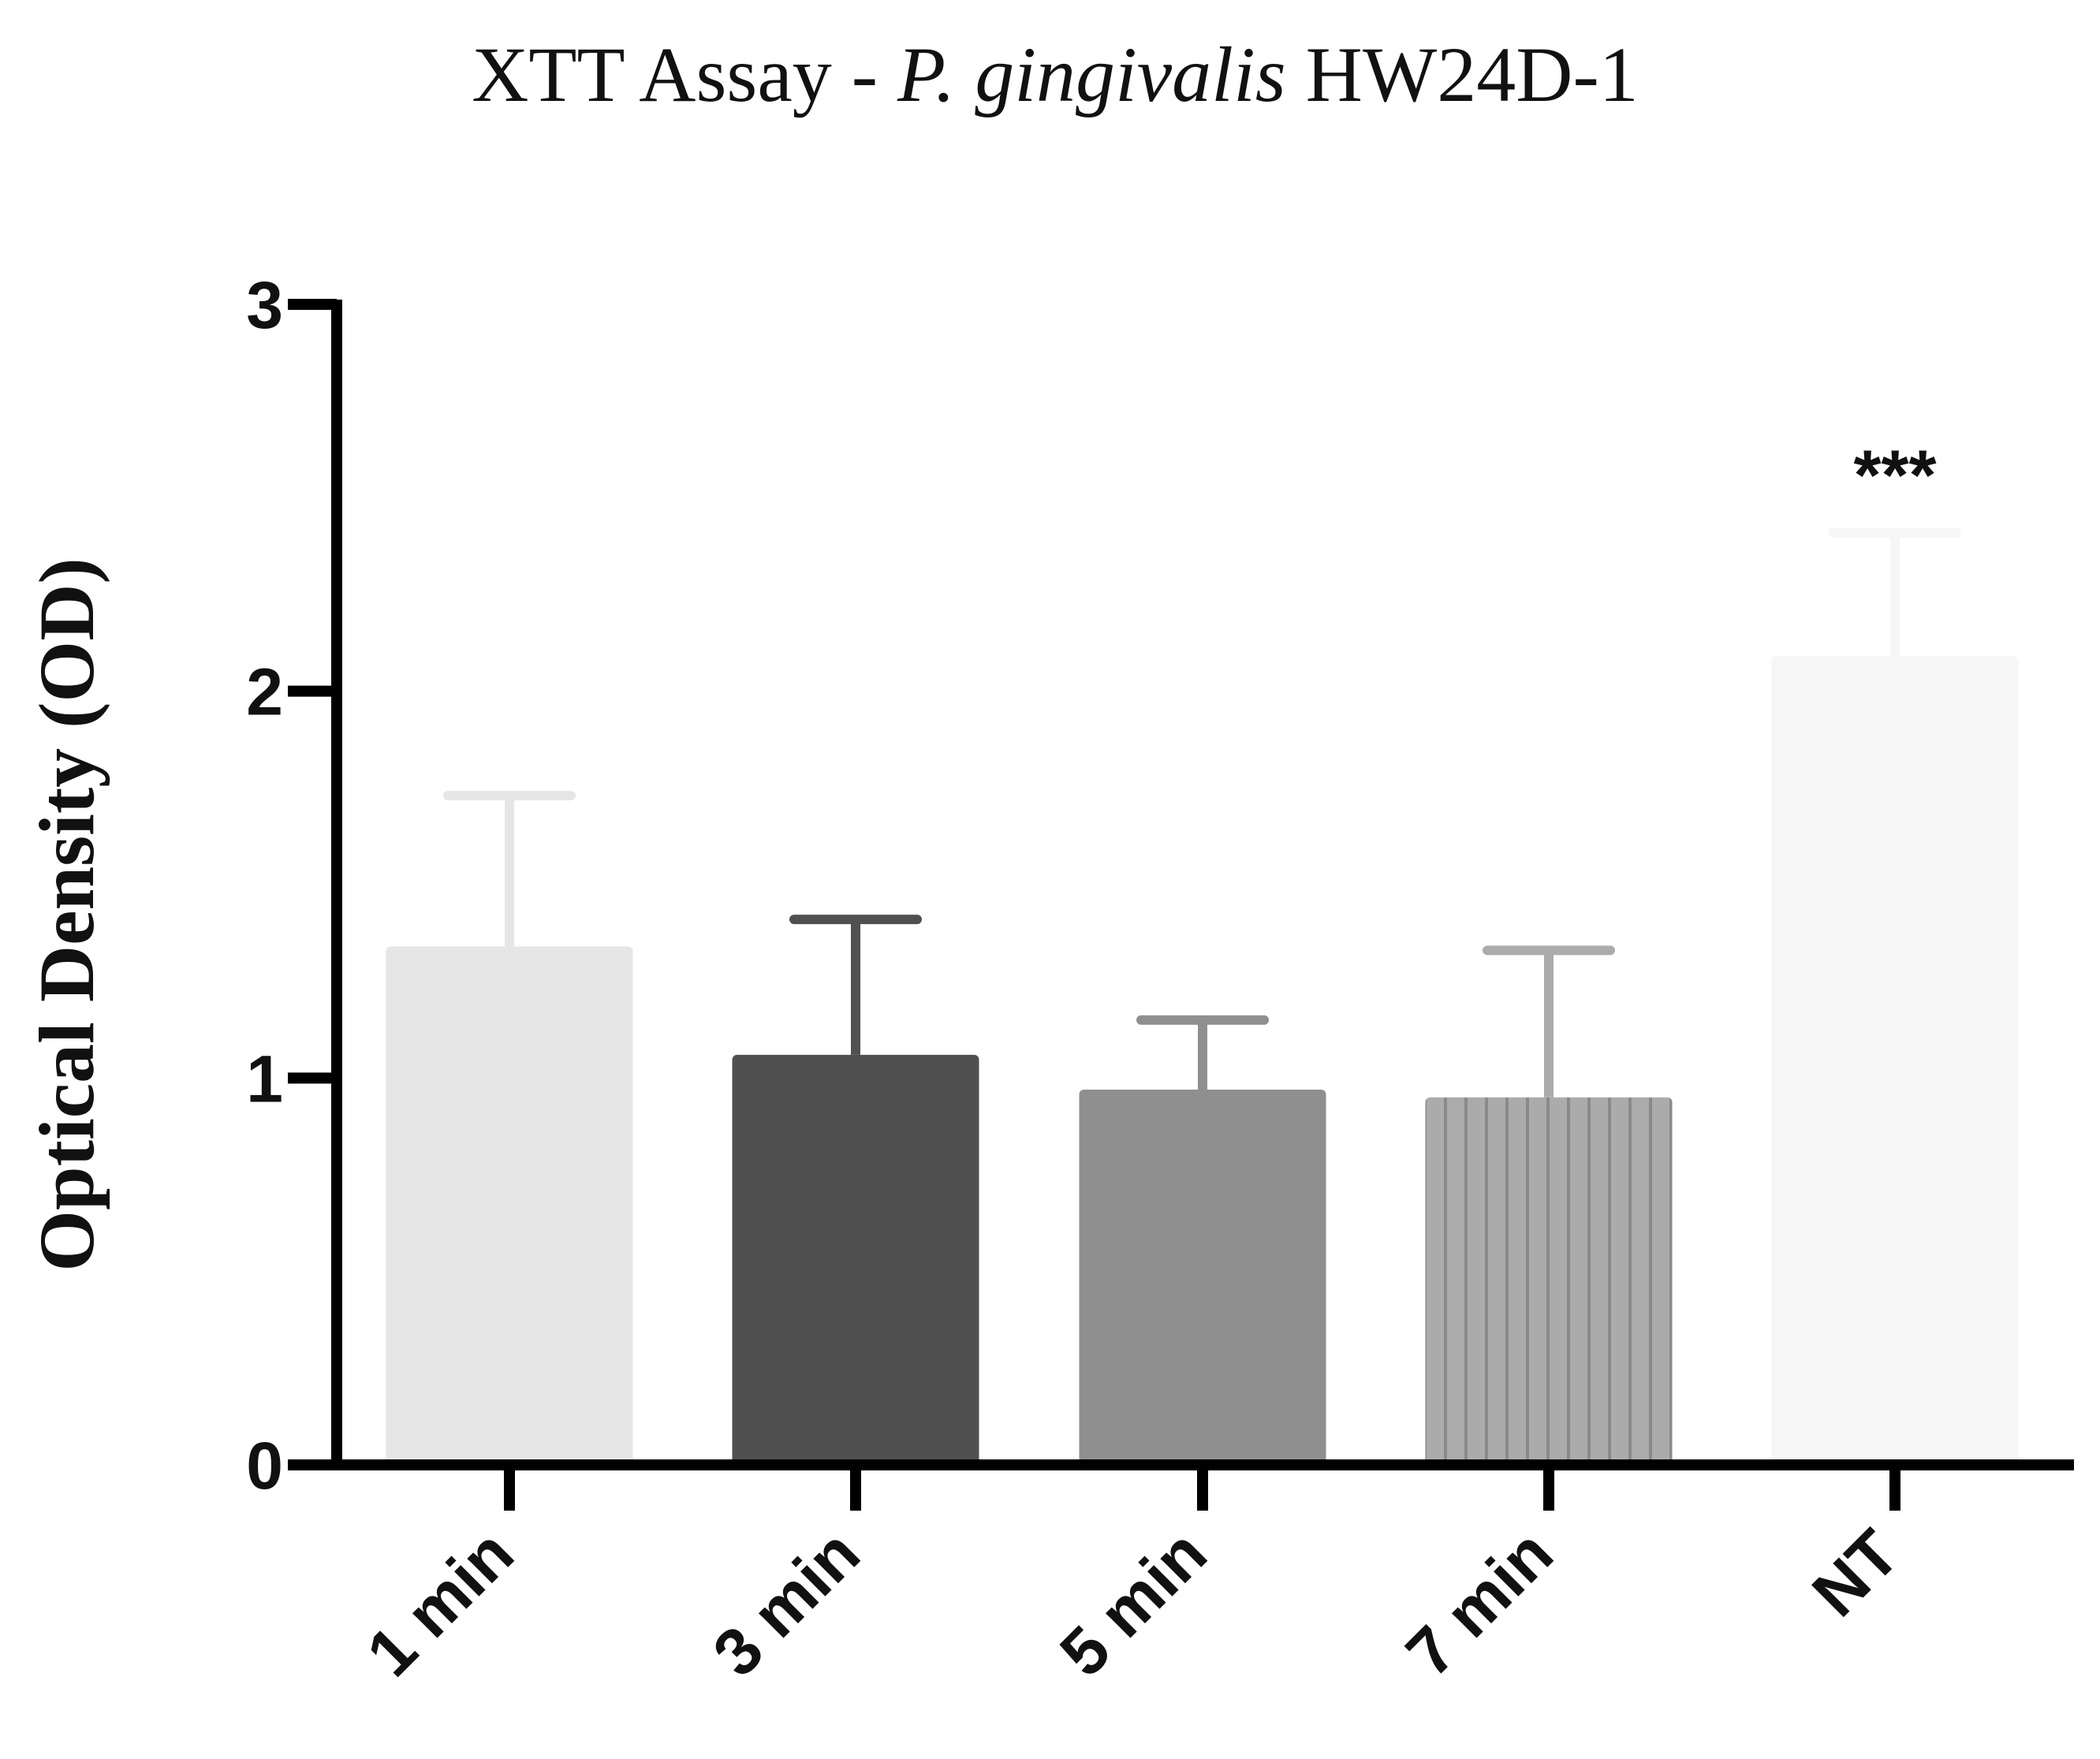 The width and height of the screenshot is (2100, 1759). I want to click on y-tick-label: 1, so click(264, 1079).